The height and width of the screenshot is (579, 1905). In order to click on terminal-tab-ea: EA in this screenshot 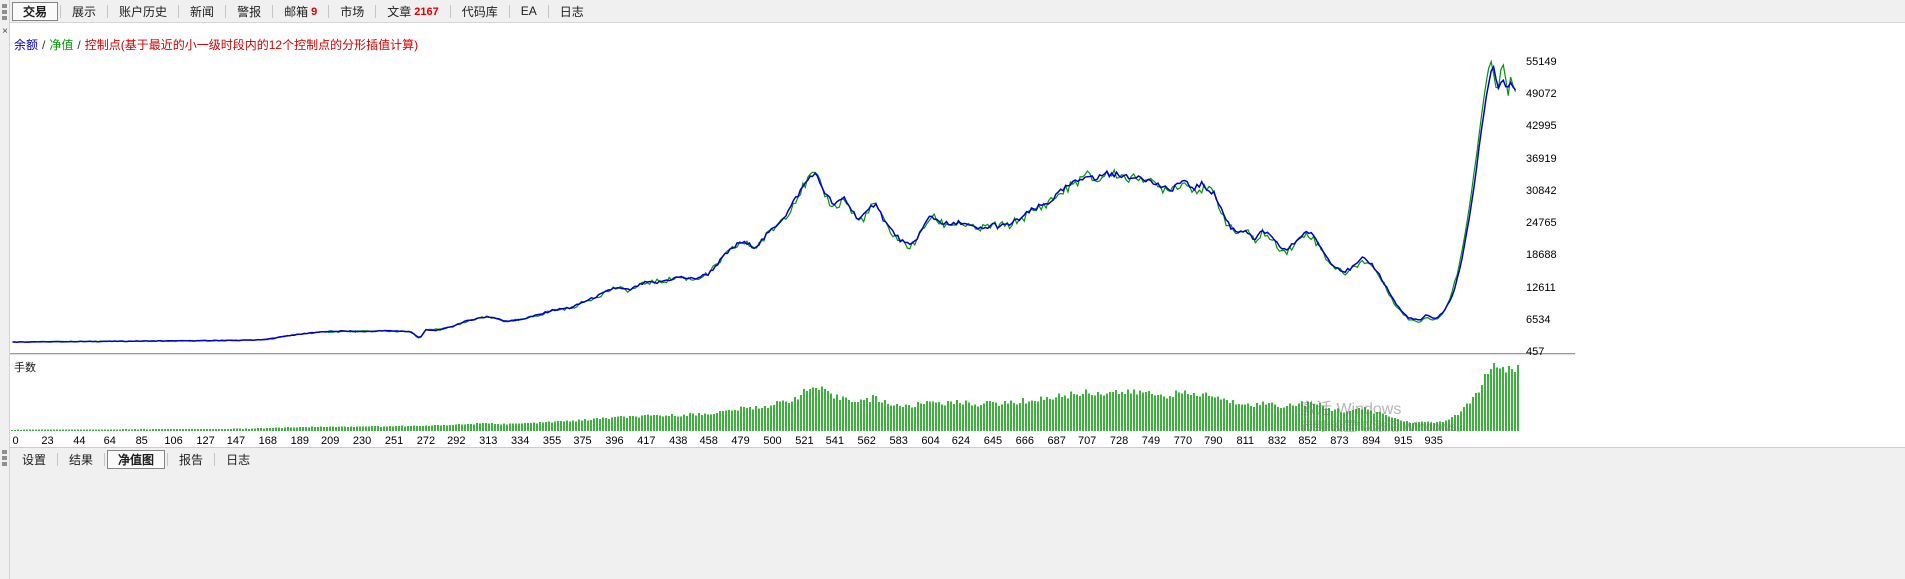, I will do `click(529, 11)`.